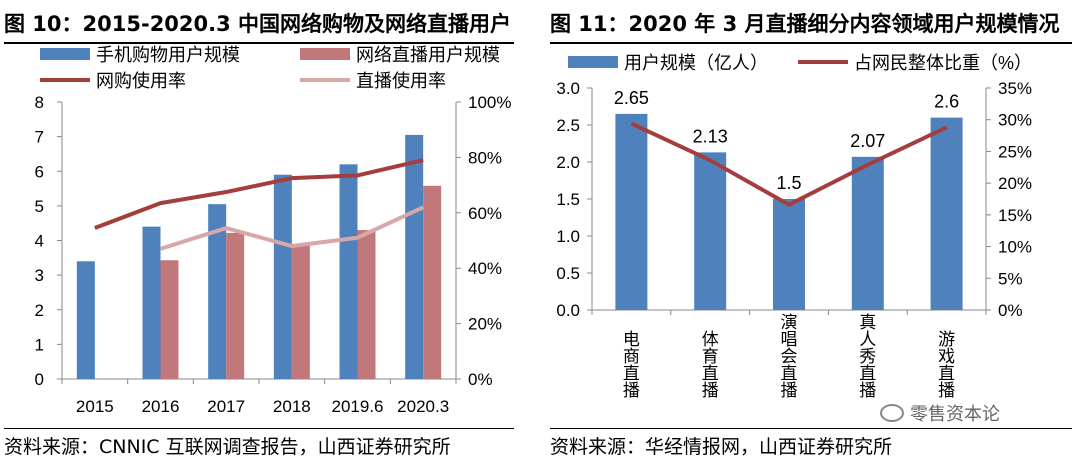  I want to click on chart-title: 图 10：2015-2020.3 中国网络购物及网络直播用户, so click(258, 24).